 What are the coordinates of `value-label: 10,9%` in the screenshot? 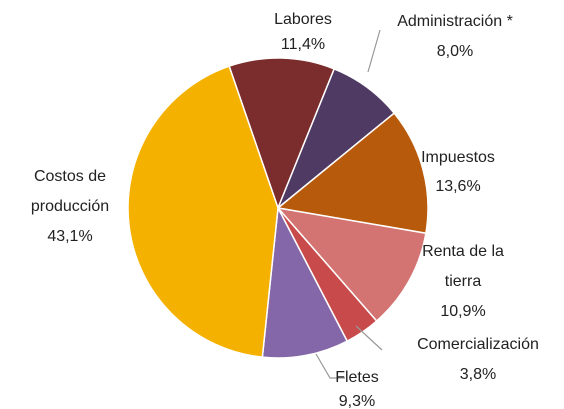 It's located at (463, 311).